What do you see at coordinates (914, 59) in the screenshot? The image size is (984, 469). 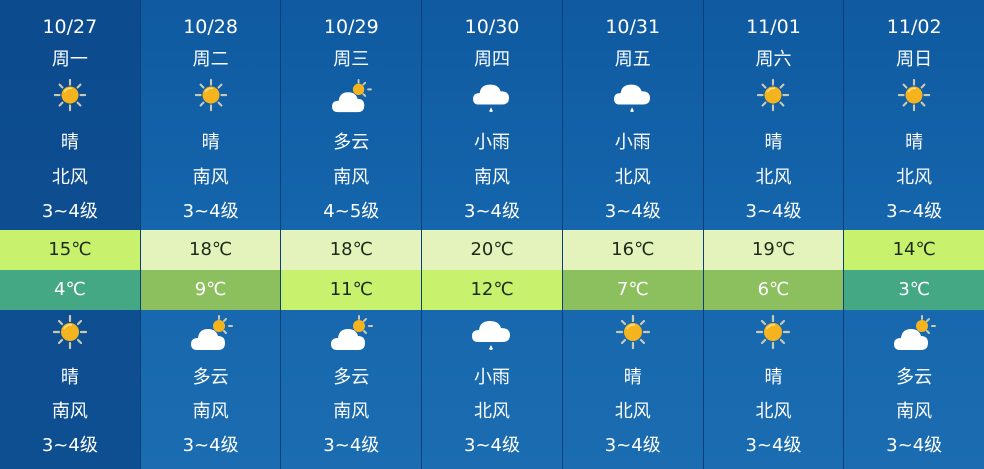 I see `weekday: 周日` at bounding box center [914, 59].